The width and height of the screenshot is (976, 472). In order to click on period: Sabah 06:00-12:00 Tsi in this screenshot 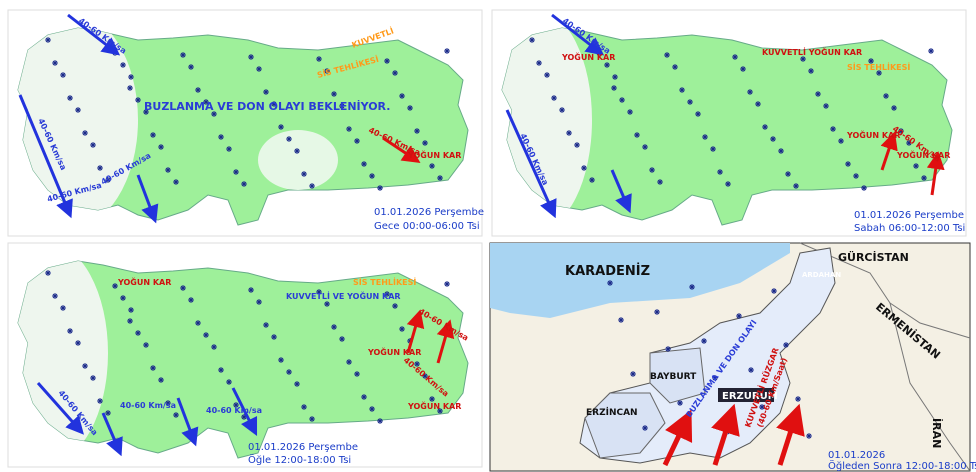, I will do `click(909, 228)`.